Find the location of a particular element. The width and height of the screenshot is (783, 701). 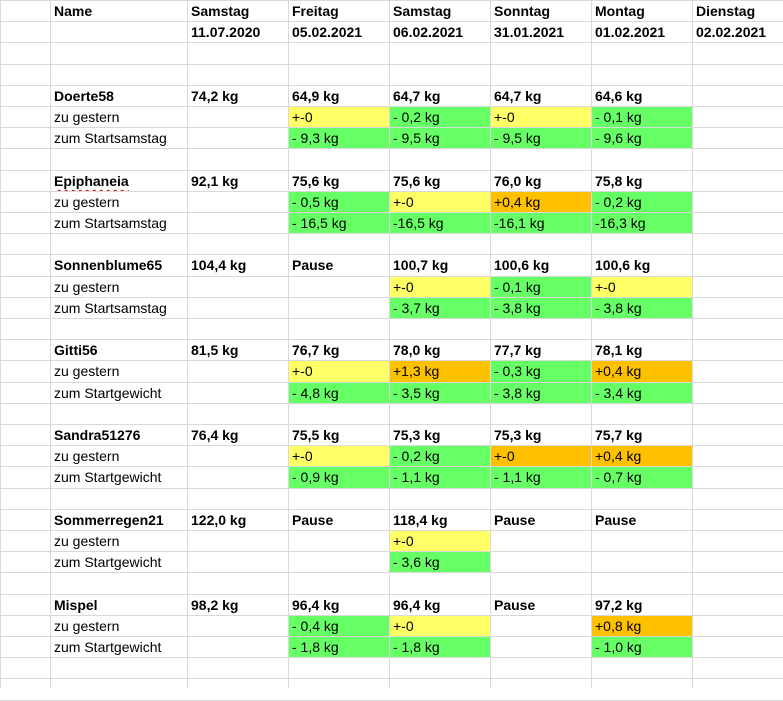

delta-cell: -16,1 kg is located at coordinates (541, 223).